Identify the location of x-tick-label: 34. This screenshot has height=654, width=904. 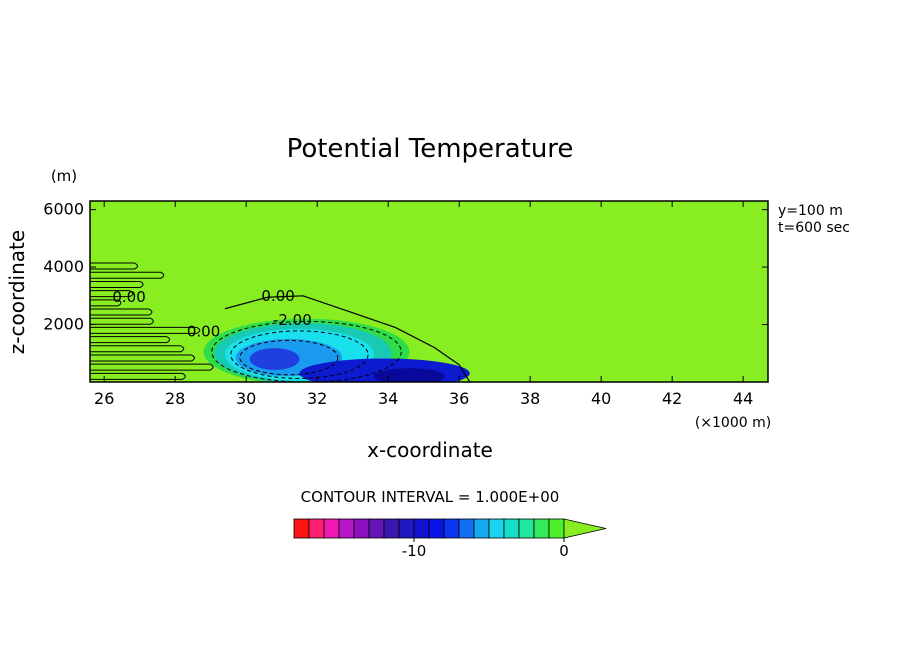
(388, 398).